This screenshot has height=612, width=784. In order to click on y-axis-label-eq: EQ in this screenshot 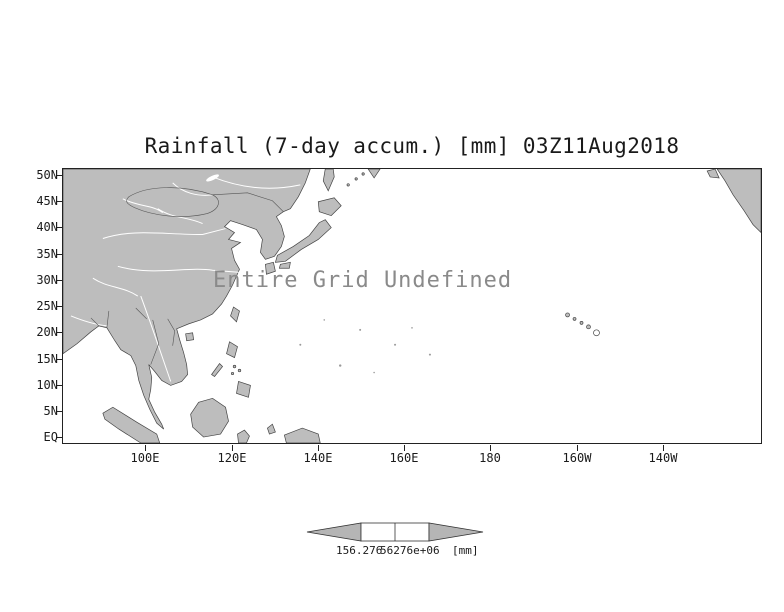, I will do `click(50, 437)`.